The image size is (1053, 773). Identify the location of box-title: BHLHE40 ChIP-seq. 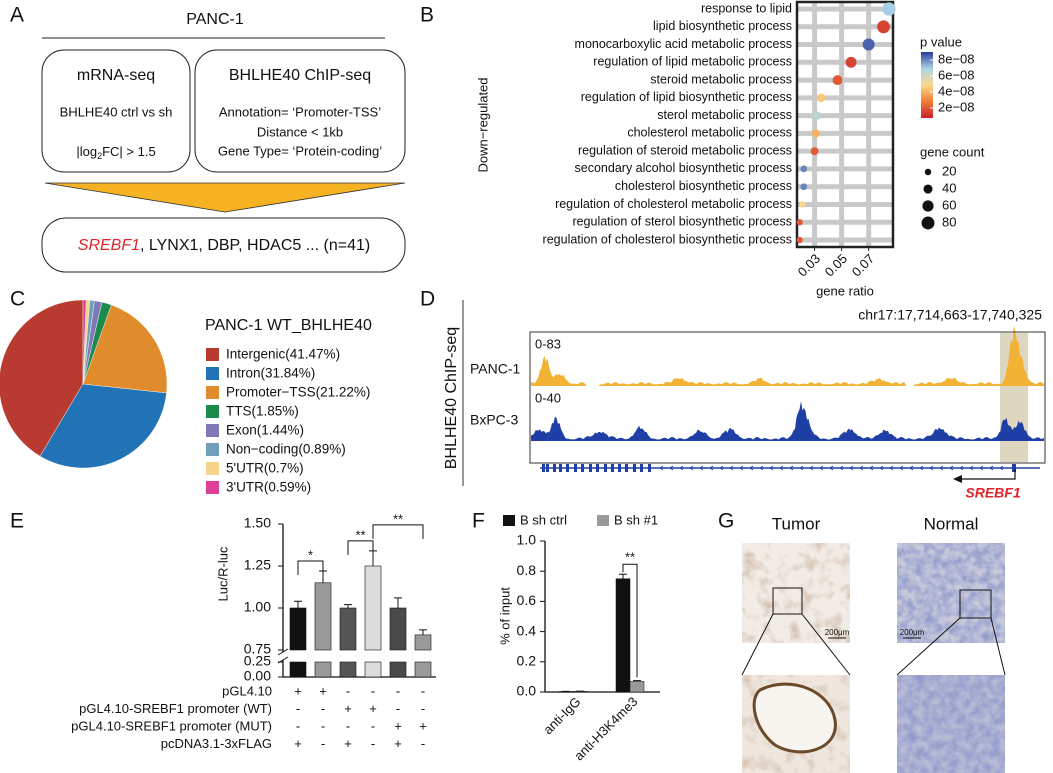
(300, 75).